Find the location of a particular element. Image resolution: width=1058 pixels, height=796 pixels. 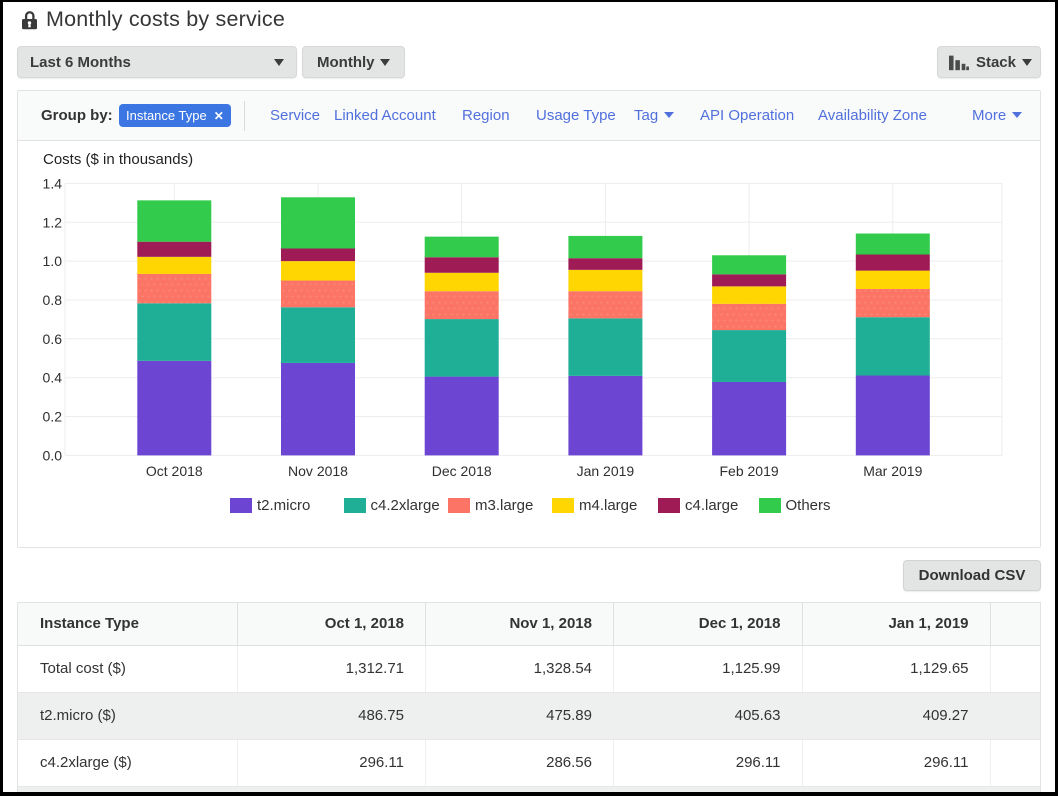

svg-text: Dec 2018 is located at coordinates (462, 471).